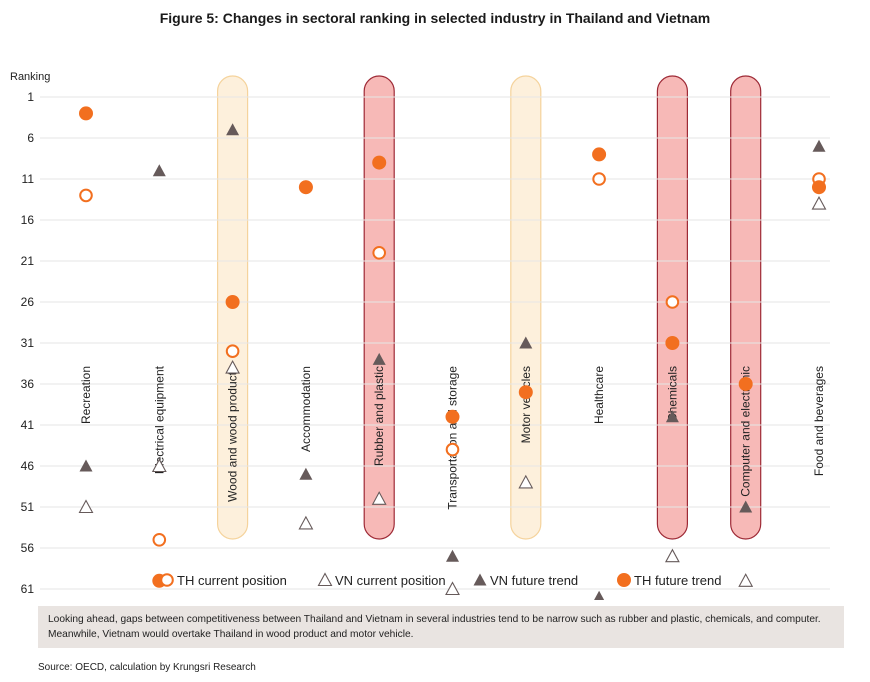 This screenshot has height=682, width=870. What do you see at coordinates (28, 261) in the screenshot?
I see `y-tick-label: 21` at bounding box center [28, 261].